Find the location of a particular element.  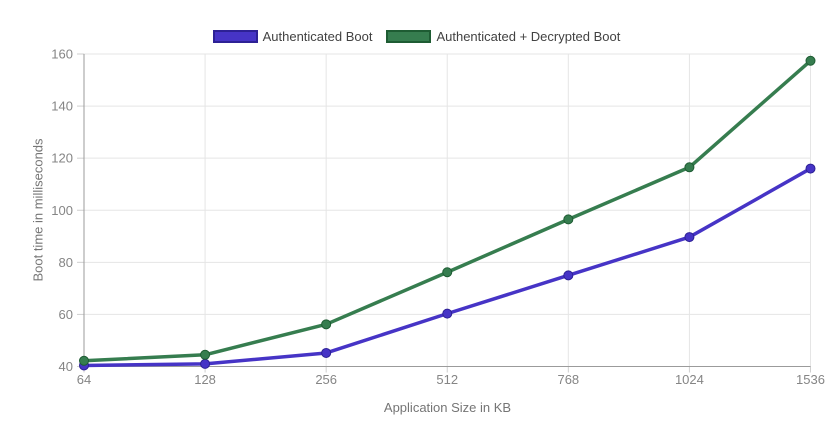

legend-swatch-authenticated-decrypted-boot is located at coordinates (409, 36).